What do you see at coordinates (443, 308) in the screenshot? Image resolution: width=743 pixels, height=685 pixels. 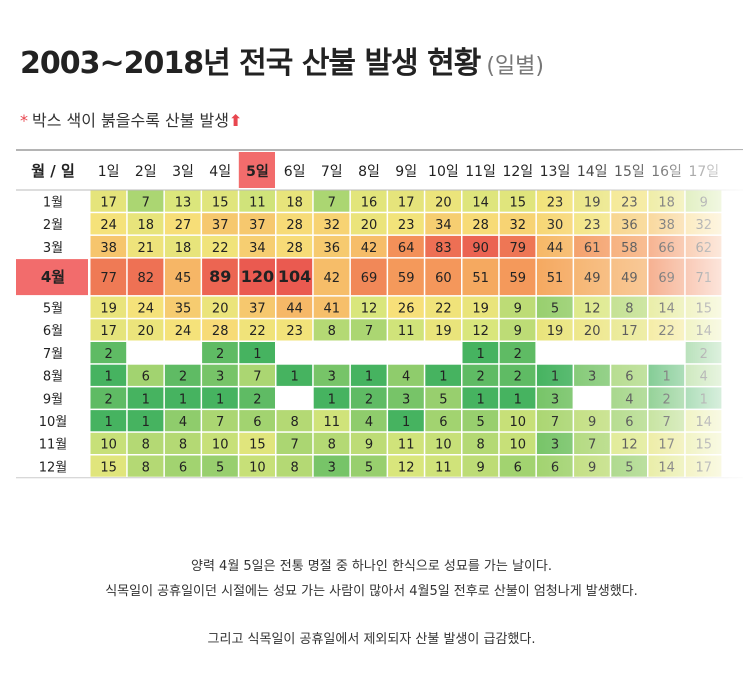 I see `cell-value: 22` at bounding box center [443, 308].